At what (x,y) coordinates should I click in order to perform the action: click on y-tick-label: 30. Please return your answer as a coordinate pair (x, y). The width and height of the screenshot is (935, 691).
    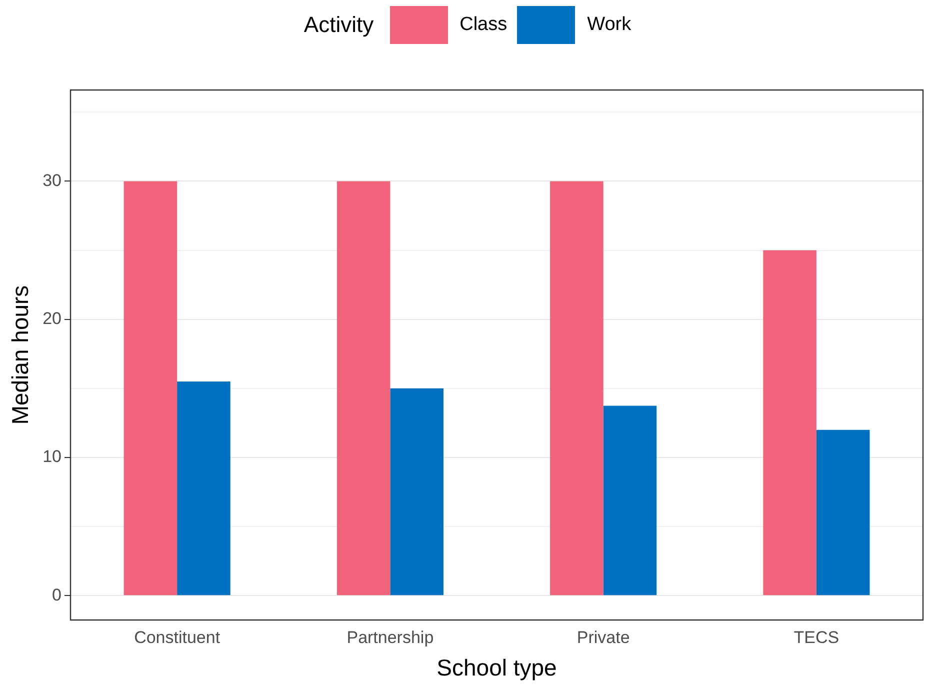
    Looking at the image, I should click on (52, 180).